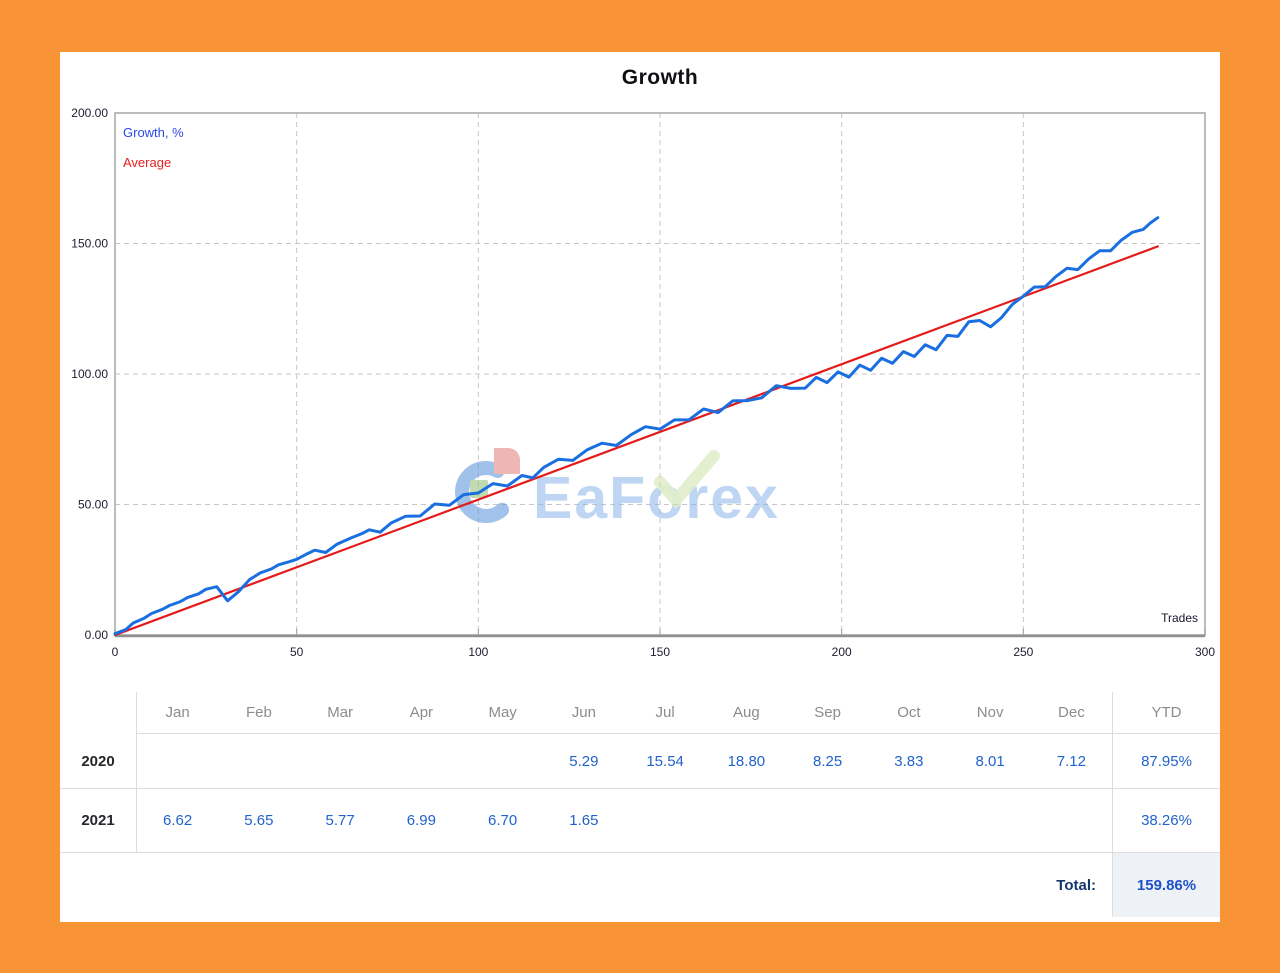 The height and width of the screenshot is (973, 1280). What do you see at coordinates (1166, 821) in the screenshot?
I see `ytd-value-cell: 38.26%` at bounding box center [1166, 821].